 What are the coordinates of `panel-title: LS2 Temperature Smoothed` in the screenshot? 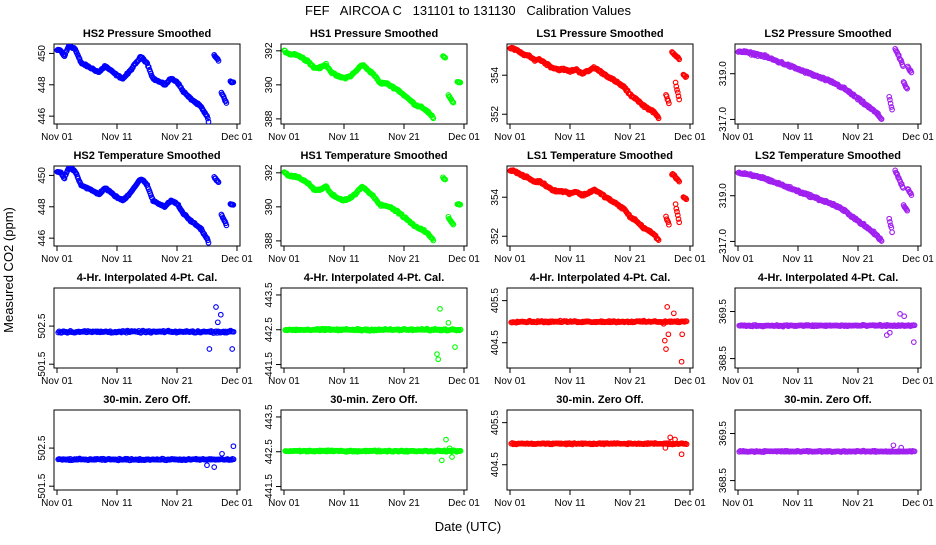 It's located at (828, 156).